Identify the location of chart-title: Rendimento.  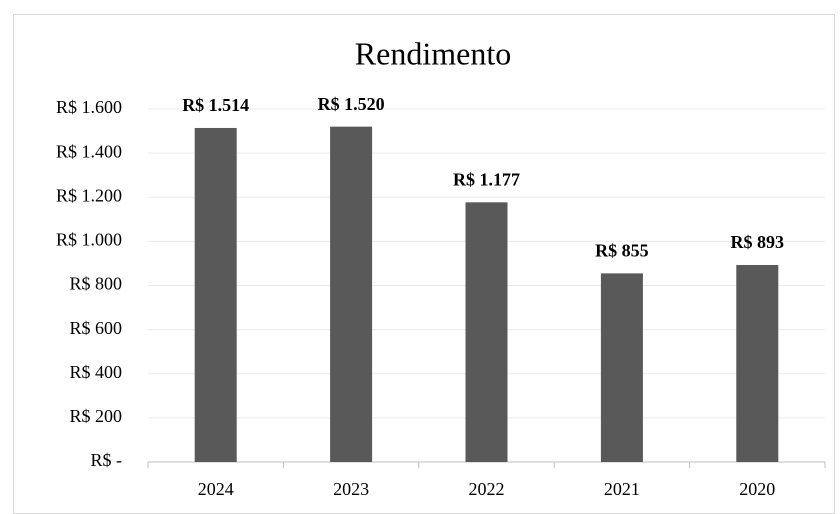
(433, 53).